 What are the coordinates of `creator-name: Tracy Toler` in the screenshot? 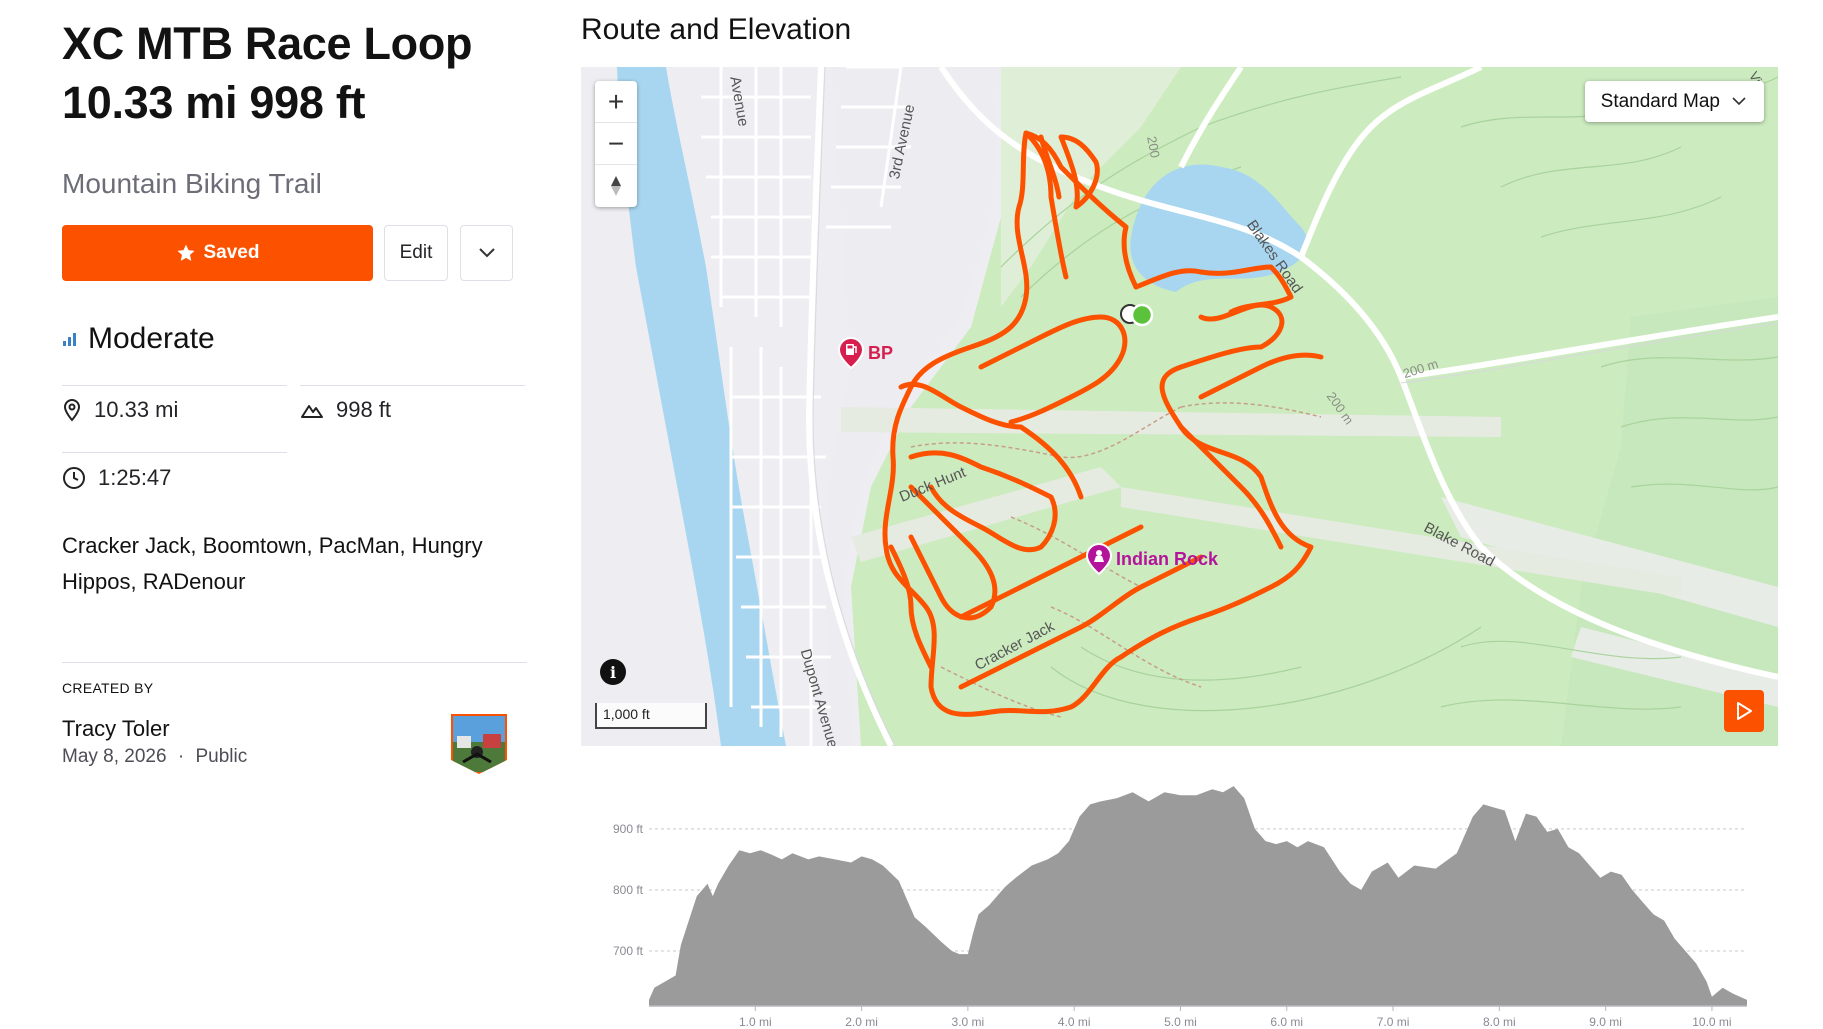 It's located at (116, 728).